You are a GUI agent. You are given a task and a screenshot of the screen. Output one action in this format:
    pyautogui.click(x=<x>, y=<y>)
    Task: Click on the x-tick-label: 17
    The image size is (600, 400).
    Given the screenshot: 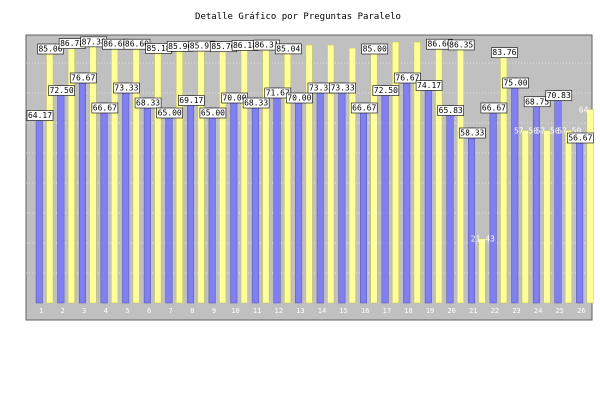 What is the action you would take?
    pyautogui.click(x=387, y=311)
    